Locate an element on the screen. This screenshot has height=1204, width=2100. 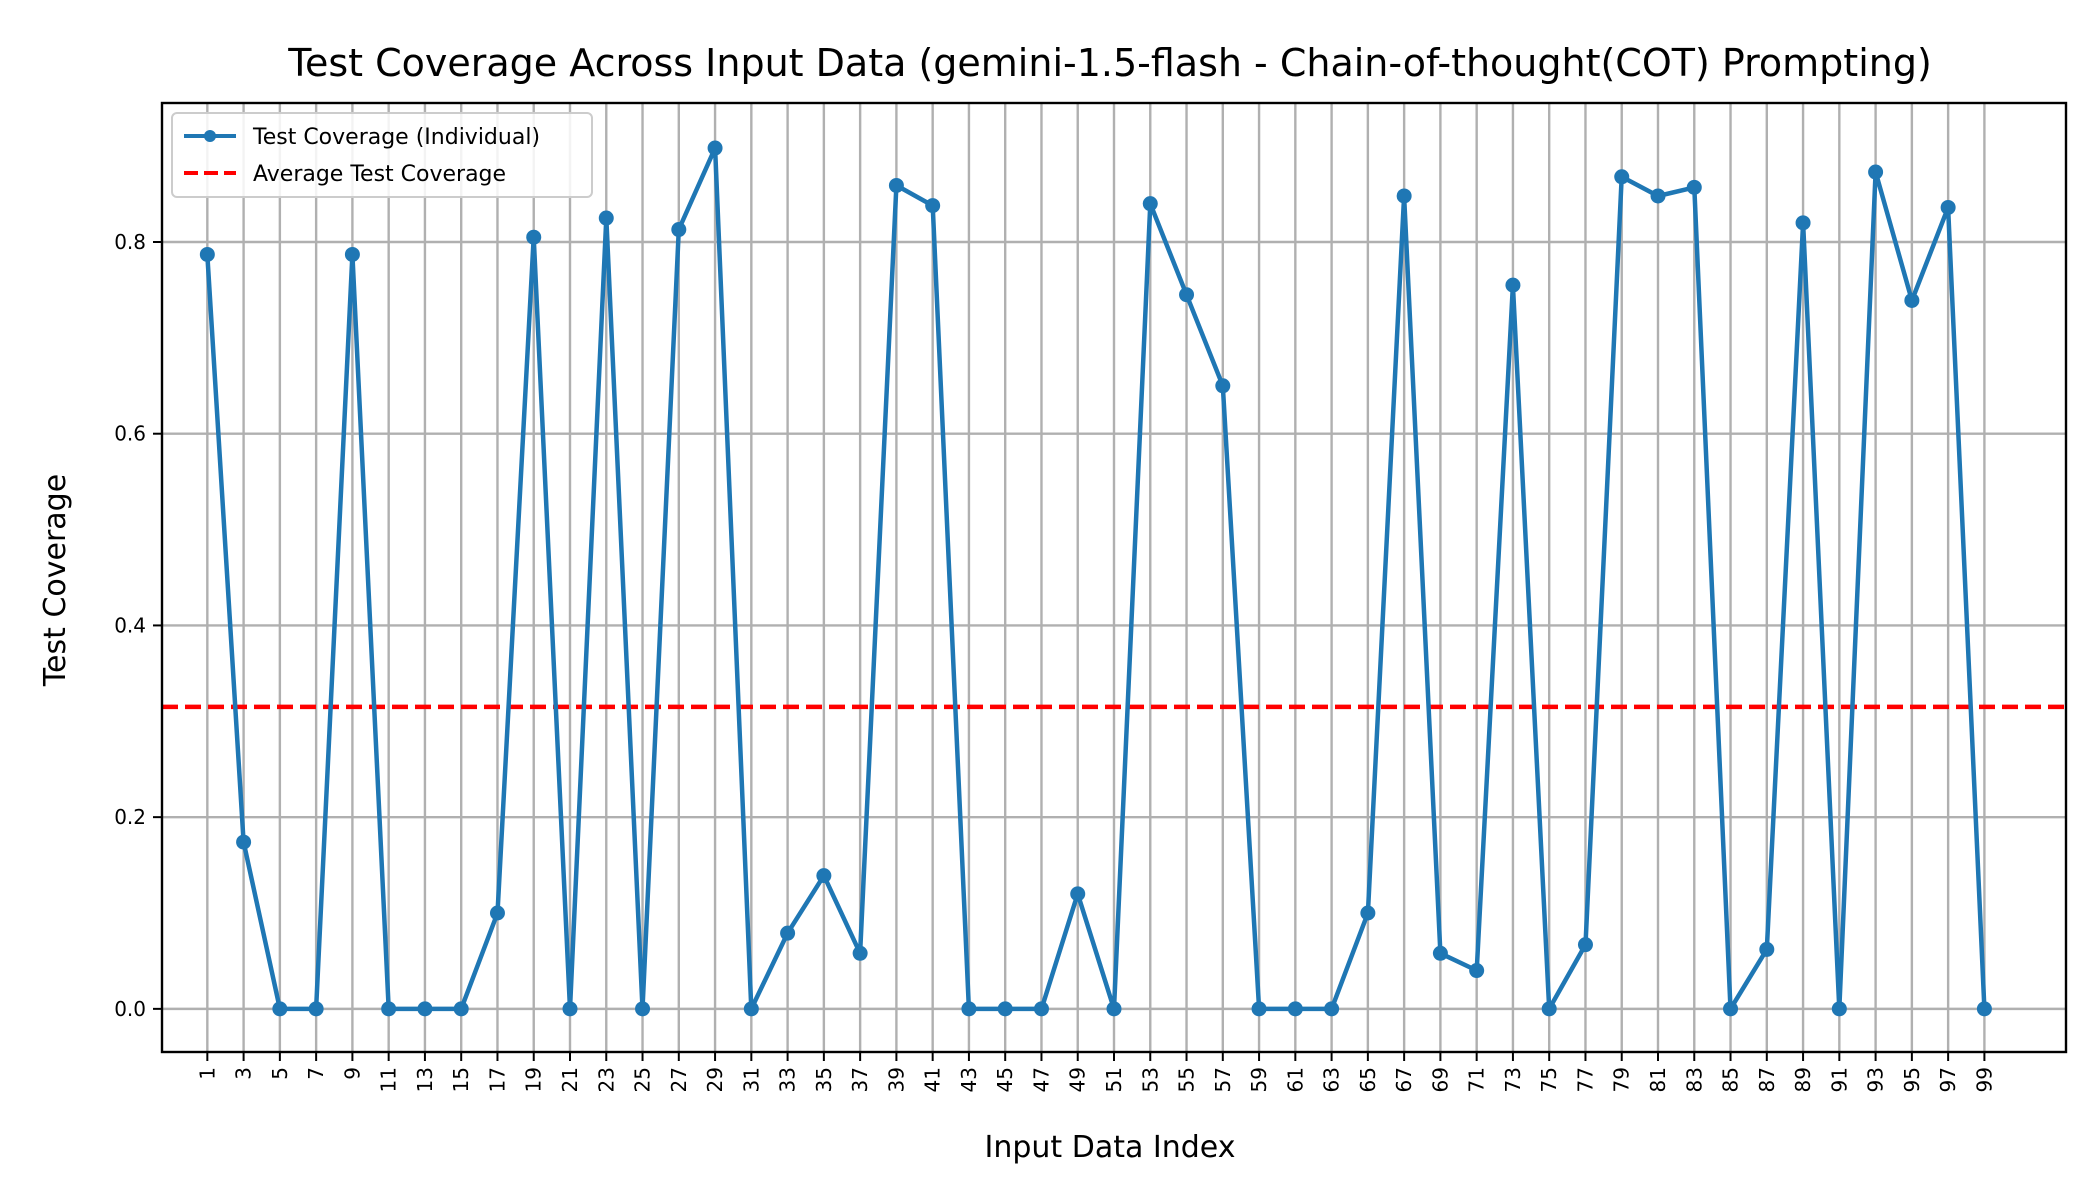
x-tick-label: 47 is located at coordinates (1041, 1079).